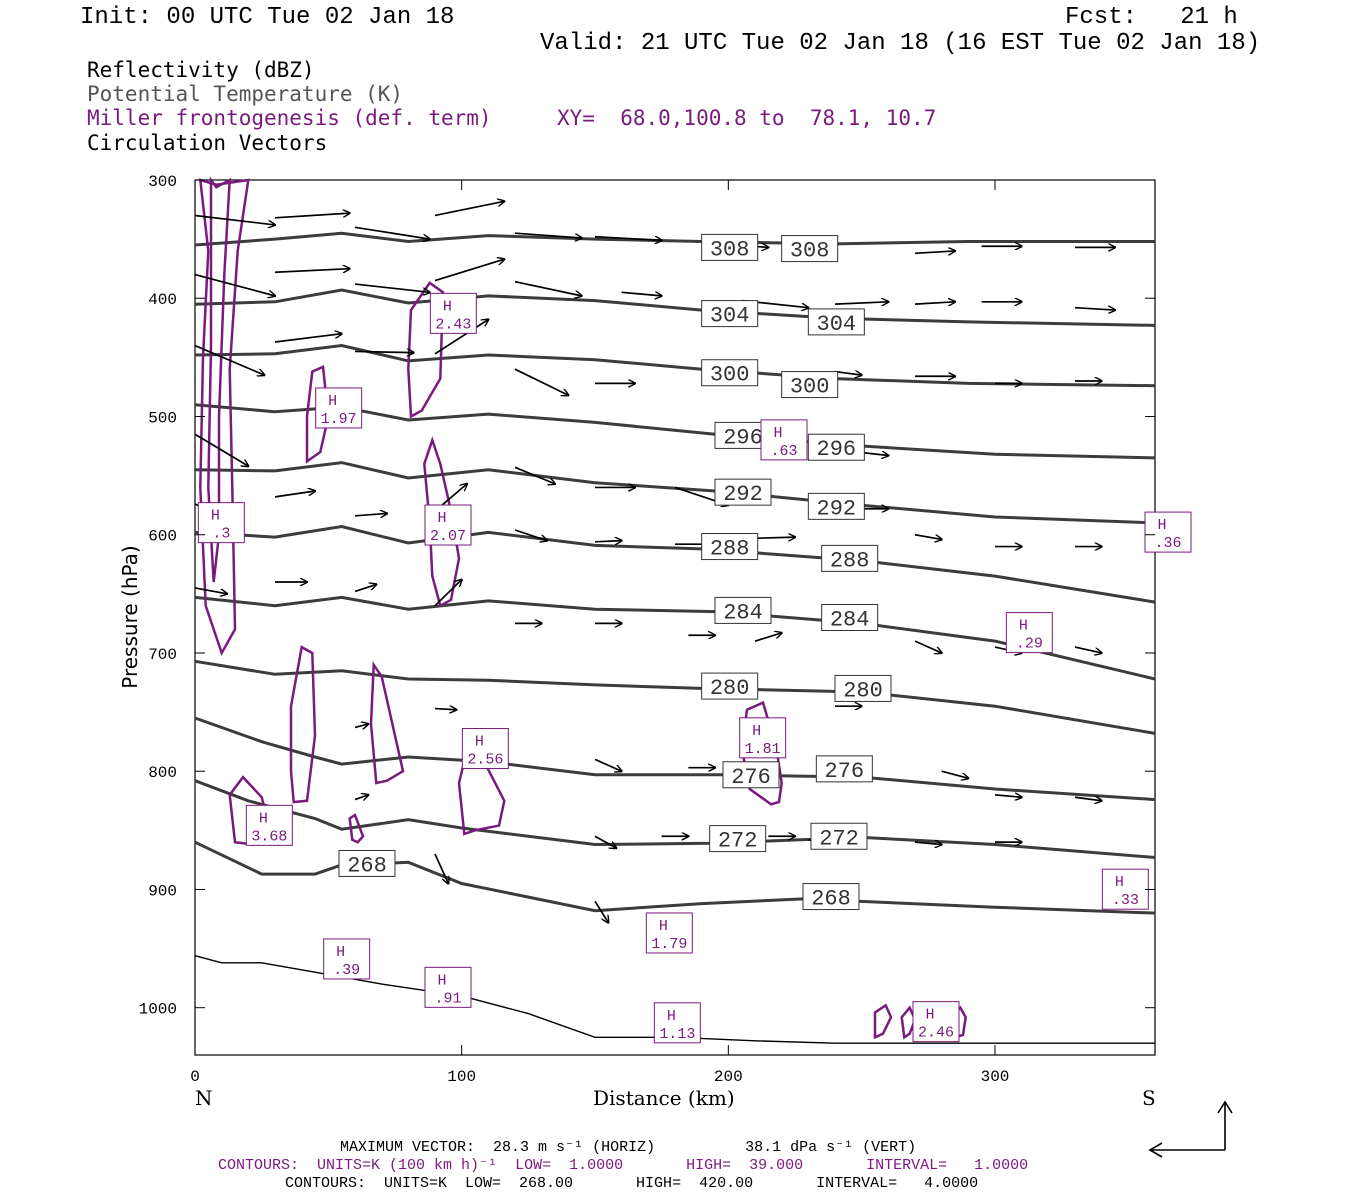 Image resolution: width=1350 pixels, height=1200 pixels. I want to click on theta-contour-label: 284, so click(743, 610).